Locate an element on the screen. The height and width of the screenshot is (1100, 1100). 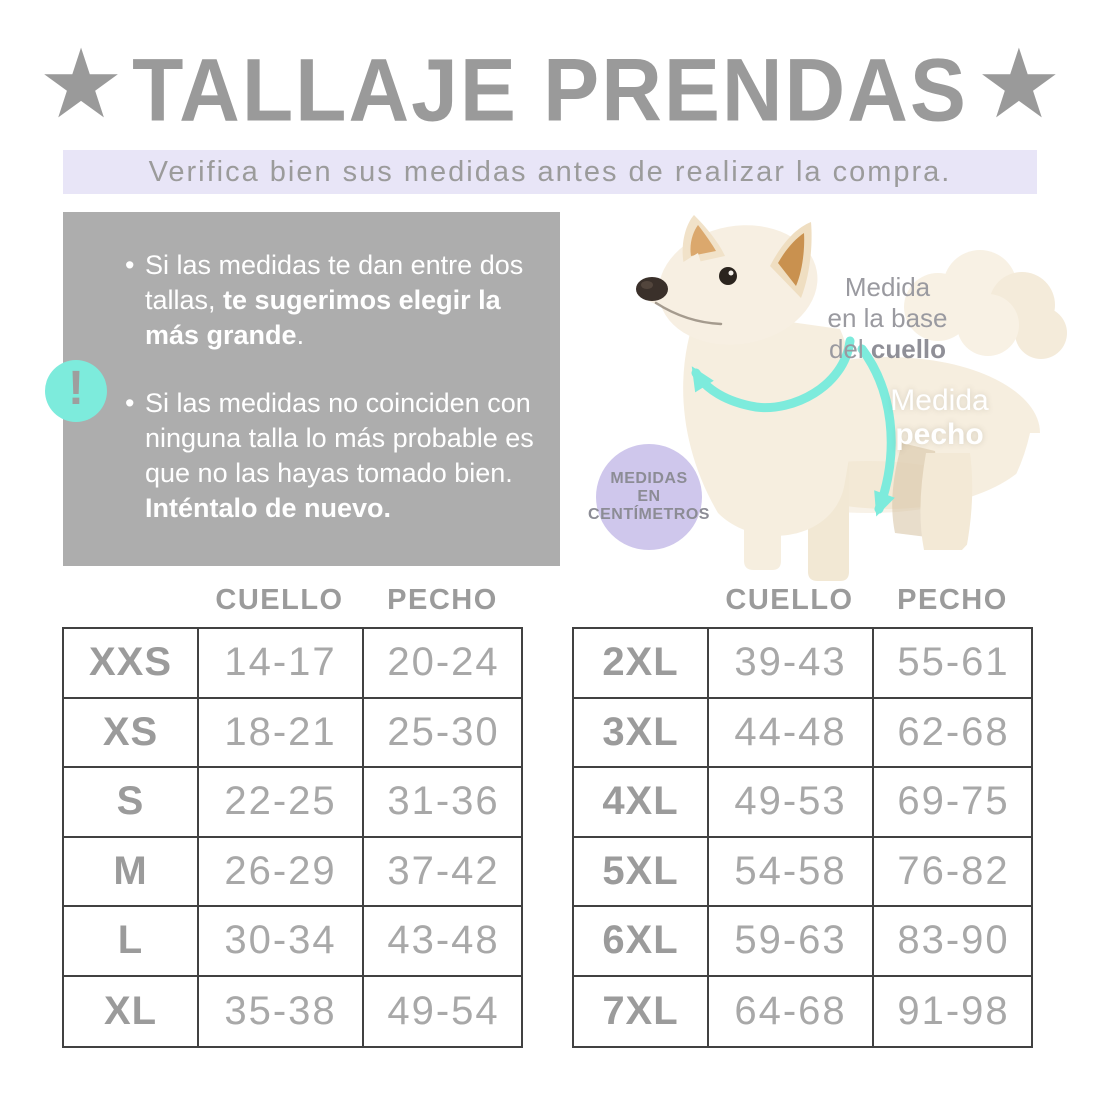
neck-measure-arc is located at coordinates (773, 374).